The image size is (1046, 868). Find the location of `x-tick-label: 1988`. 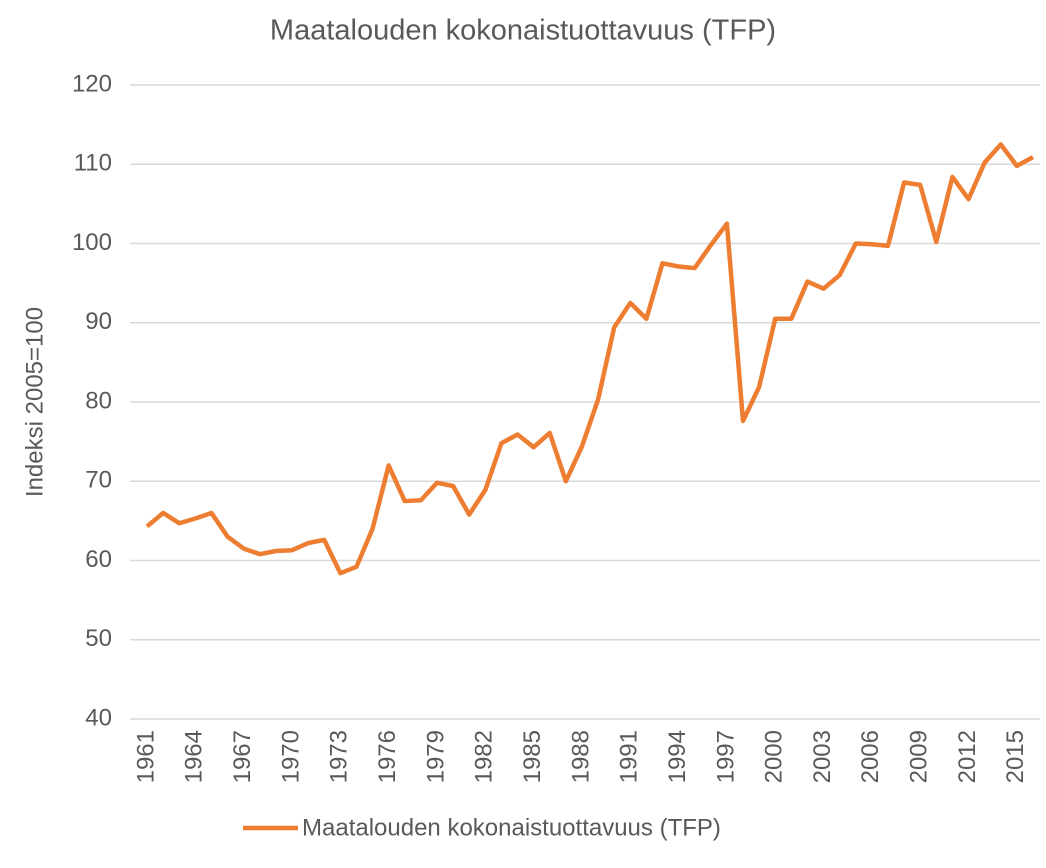

x-tick-label: 1988 is located at coordinates (580, 756).